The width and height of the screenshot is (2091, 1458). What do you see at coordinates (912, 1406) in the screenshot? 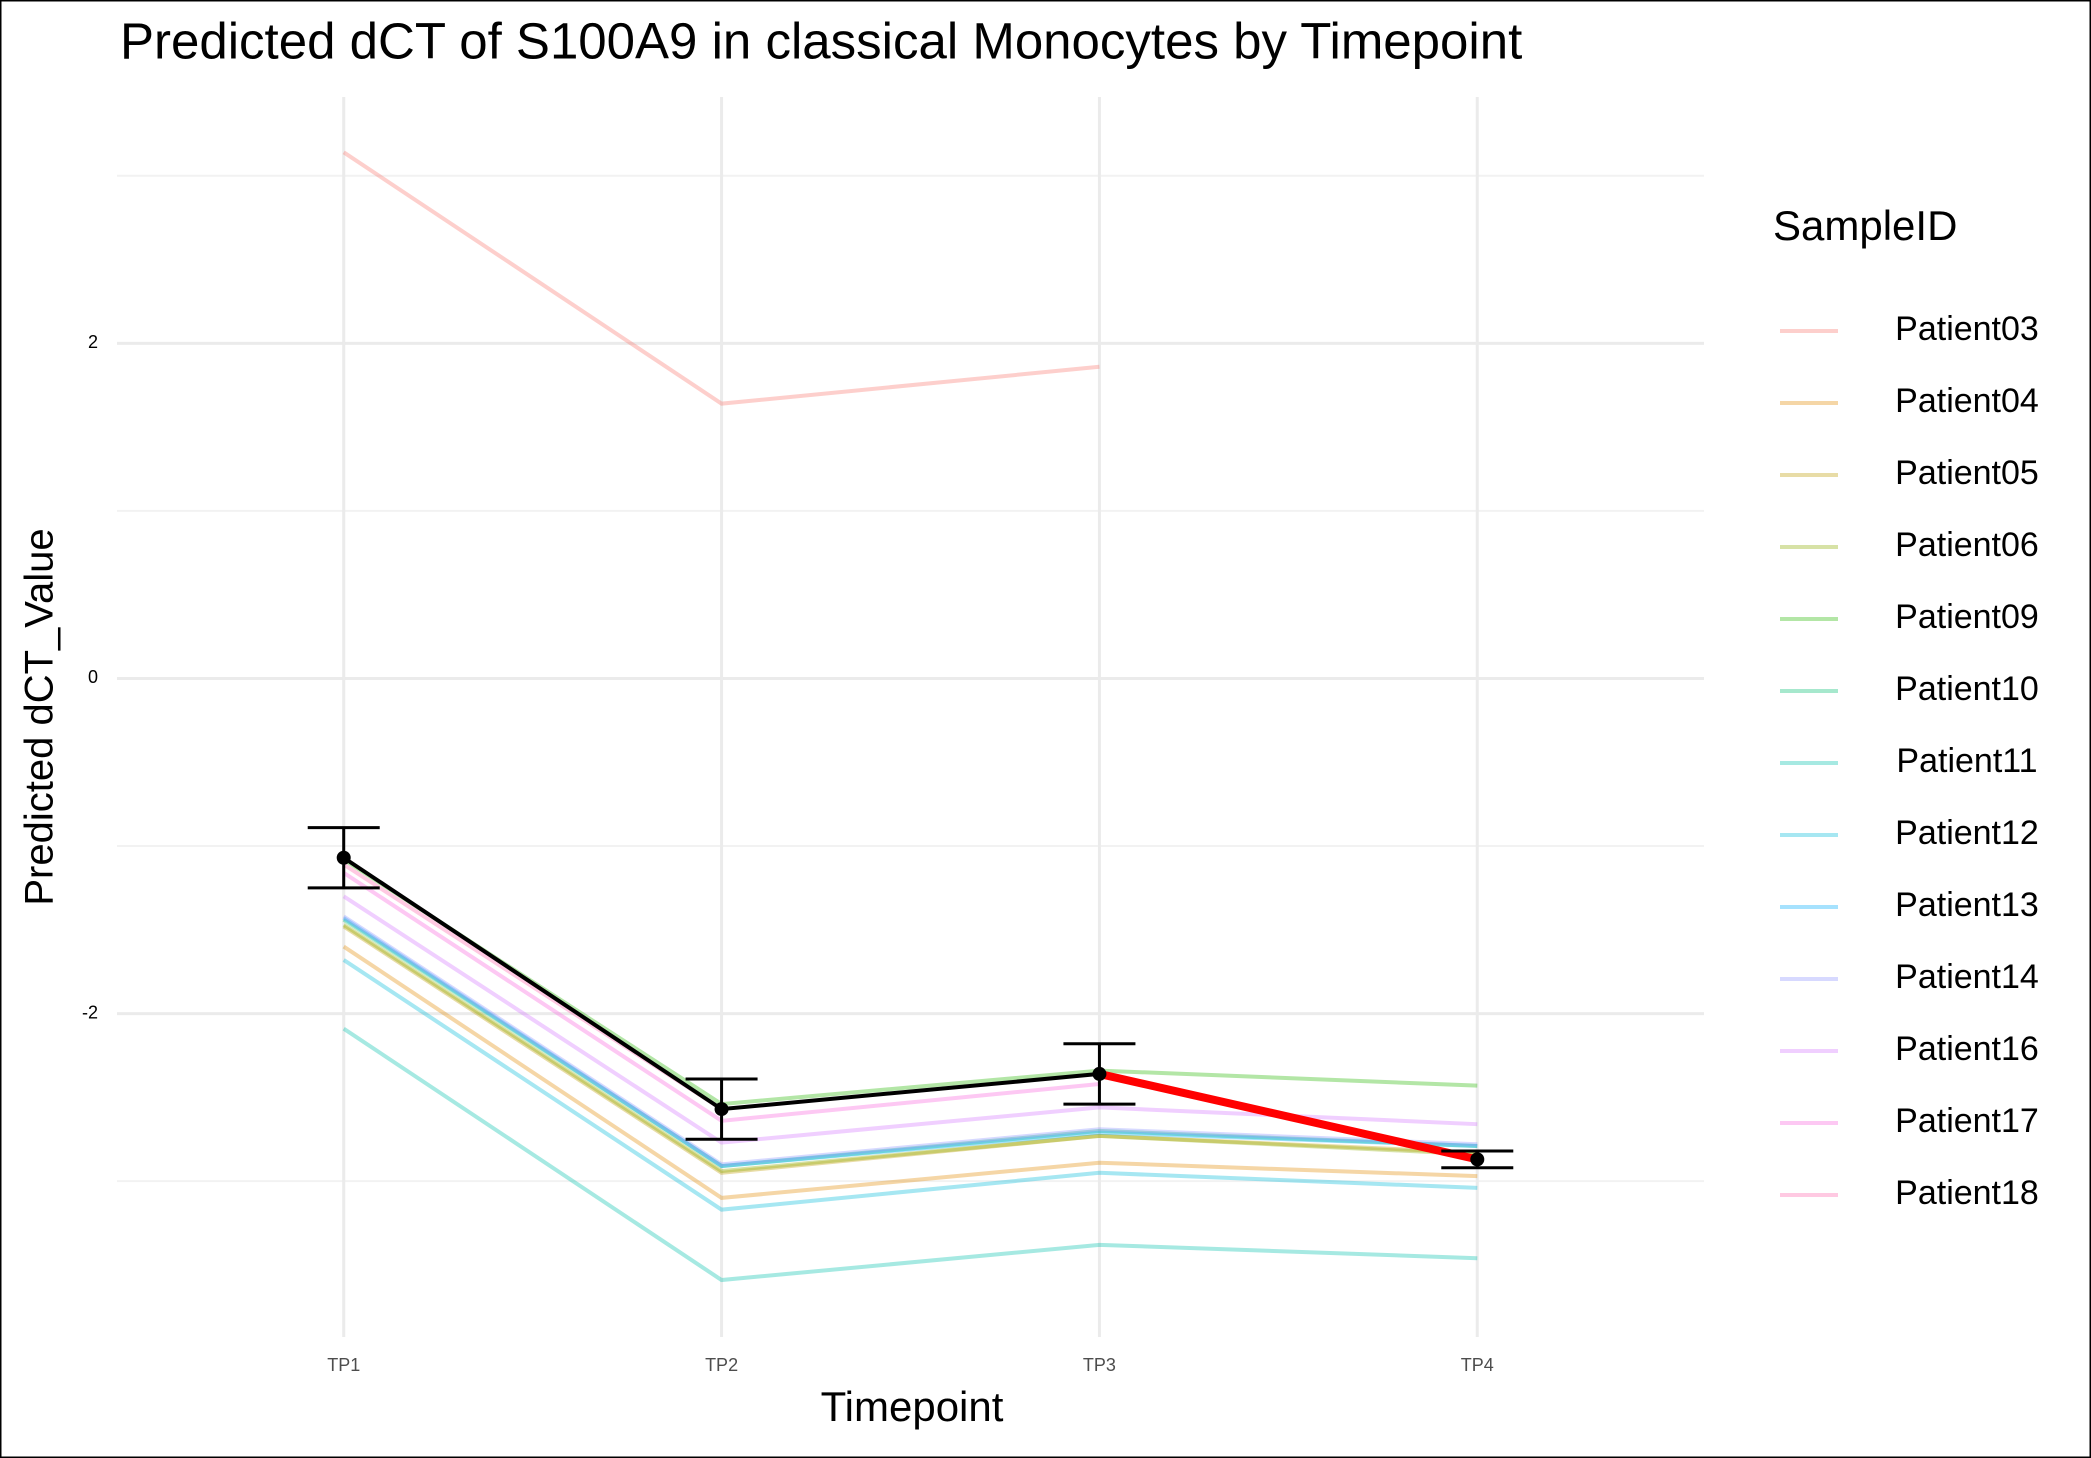
I see `x-axis-label: Timepoint` at bounding box center [912, 1406].